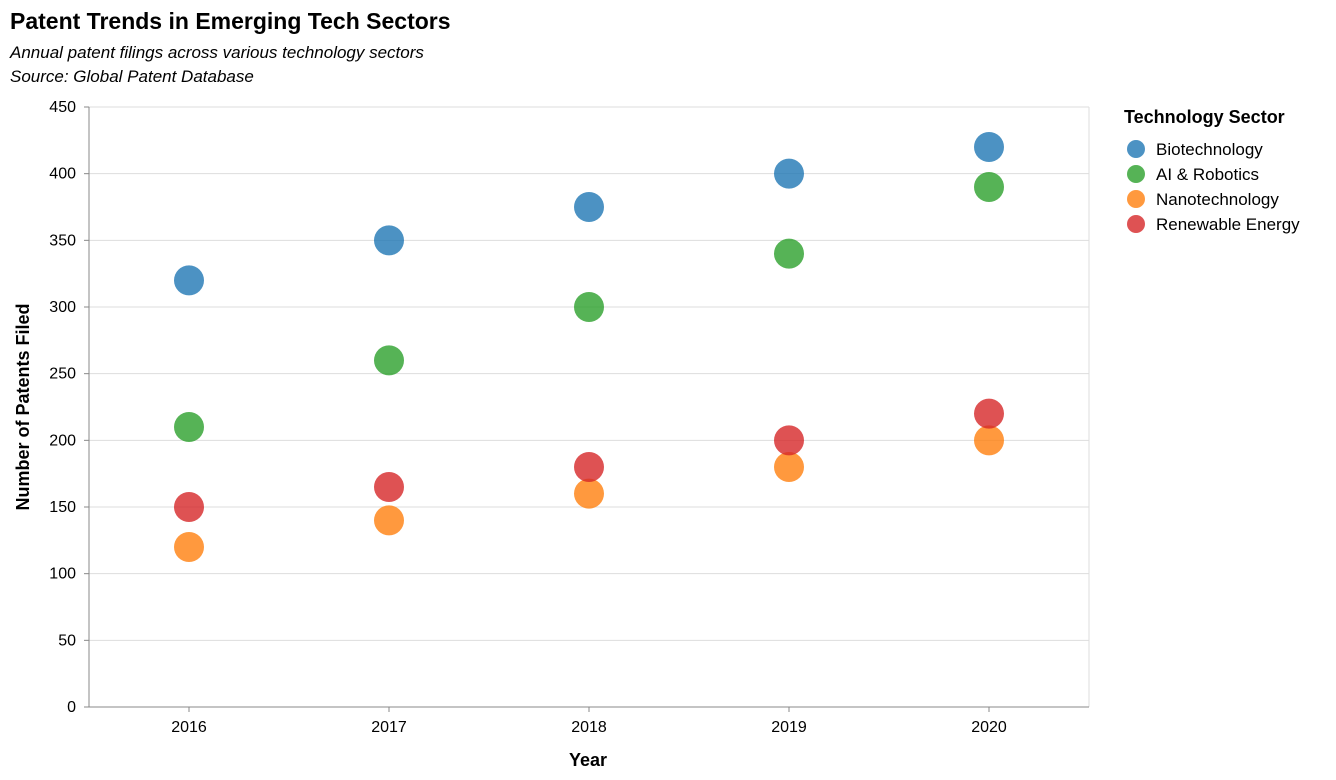 This screenshot has width=1336, height=780. Describe the element at coordinates (62, 507) in the screenshot. I see `y-tick-label: 150` at that location.